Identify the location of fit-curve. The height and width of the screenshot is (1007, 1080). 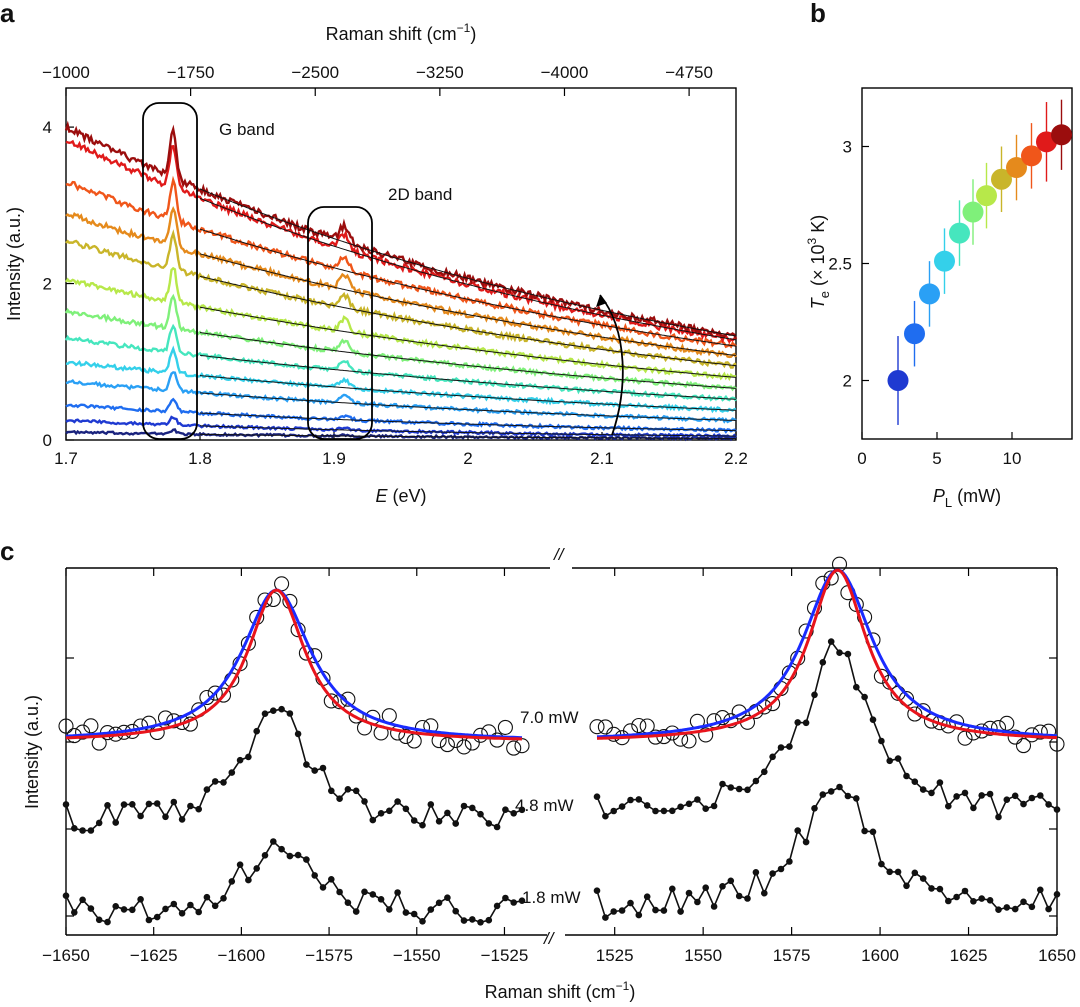
(294, 664).